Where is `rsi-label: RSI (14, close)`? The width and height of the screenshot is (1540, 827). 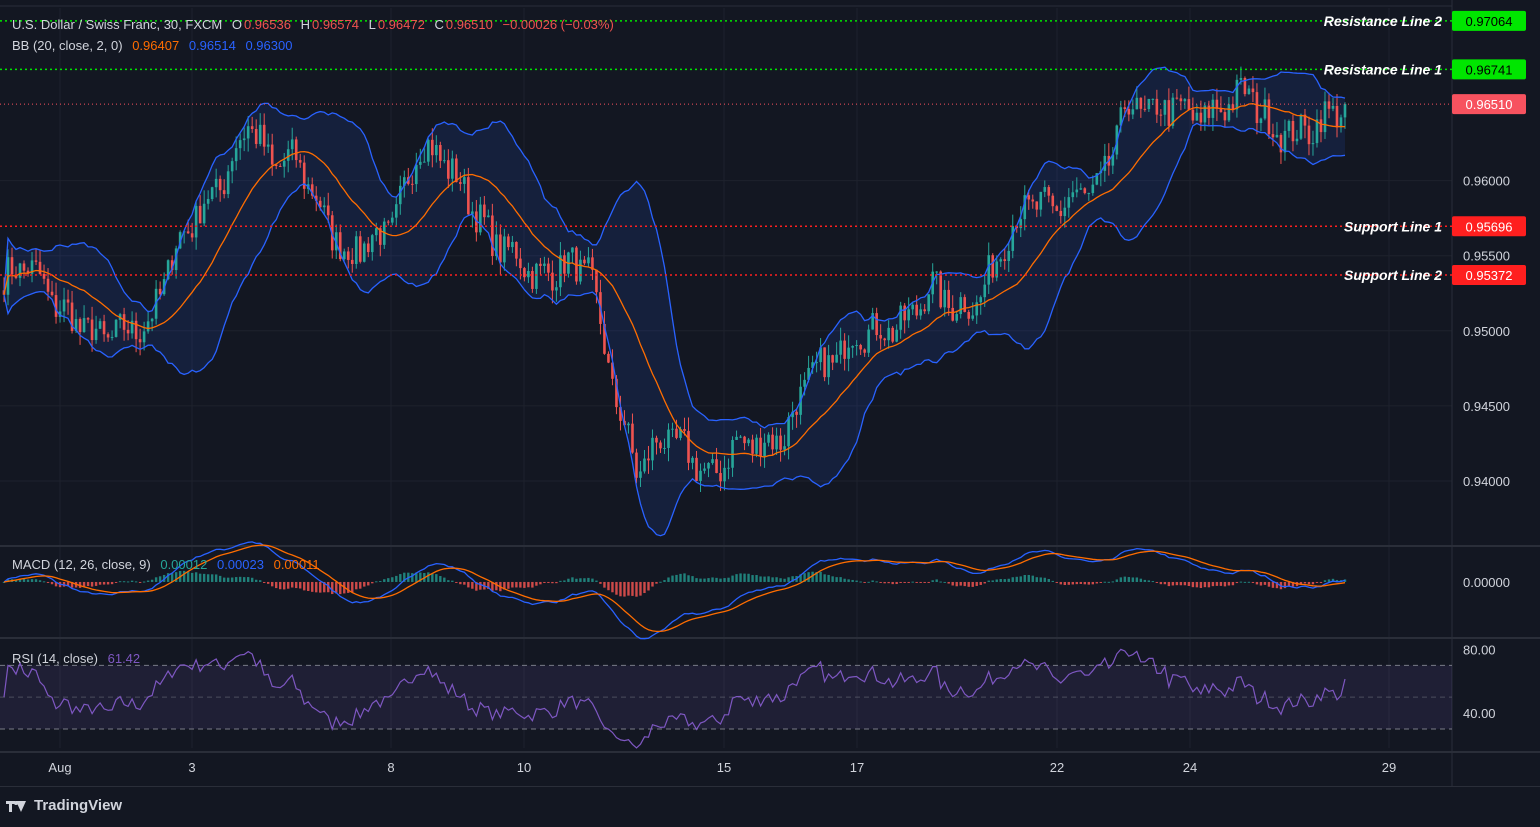
rsi-label: RSI (14, close) is located at coordinates (55, 658).